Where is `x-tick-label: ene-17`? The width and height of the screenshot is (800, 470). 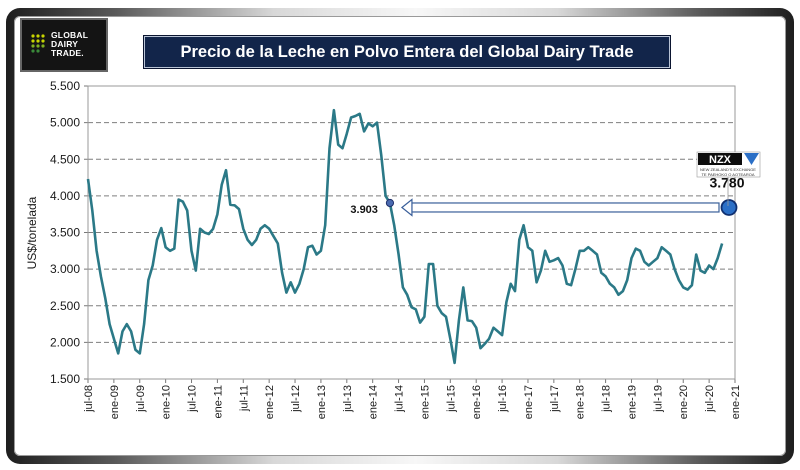
x-tick-label: ene-17 is located at coordinates (529, 402).